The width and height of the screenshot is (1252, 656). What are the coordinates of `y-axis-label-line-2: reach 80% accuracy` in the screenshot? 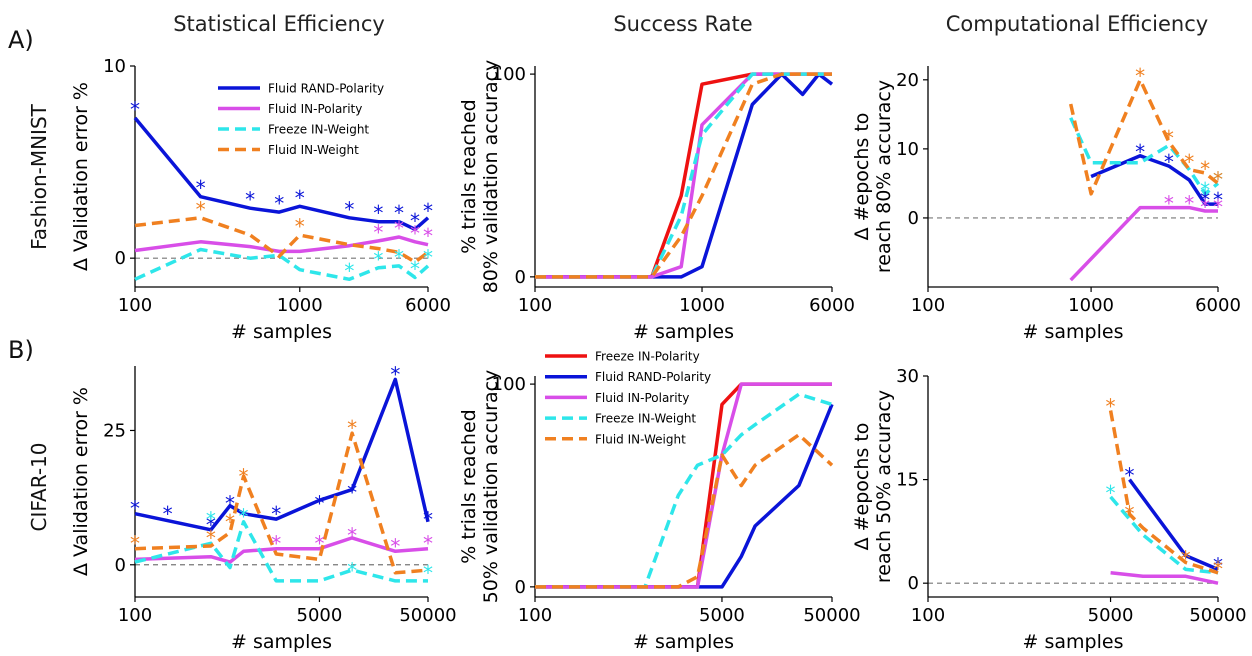 It's located at (884, 176).